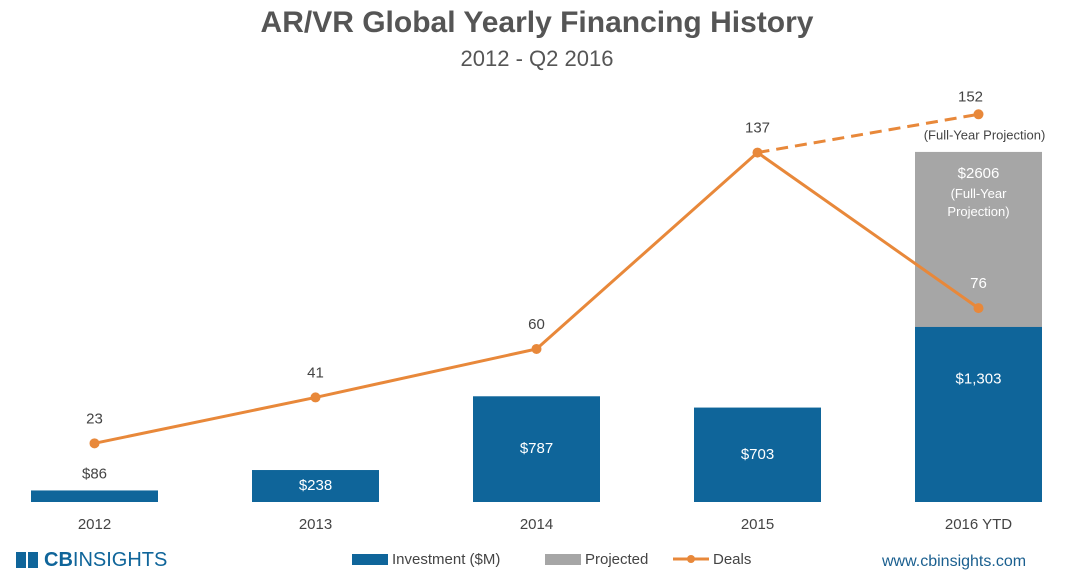 This screenshot has height=575, width=1075. Describe the element at coordinates (120, 560) in the screenshot. I see `brand-part: INSIGHTS` at that location.